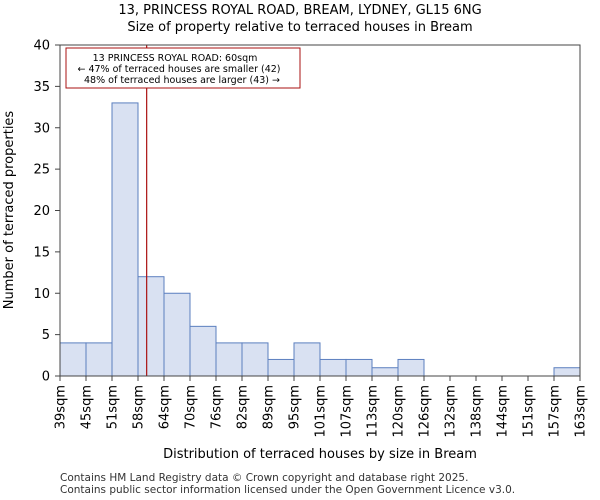  What do you see at coordinates (46, 335) in the screenshot?
I see `y-tick-label: 5` at bounding box center [46, 335].